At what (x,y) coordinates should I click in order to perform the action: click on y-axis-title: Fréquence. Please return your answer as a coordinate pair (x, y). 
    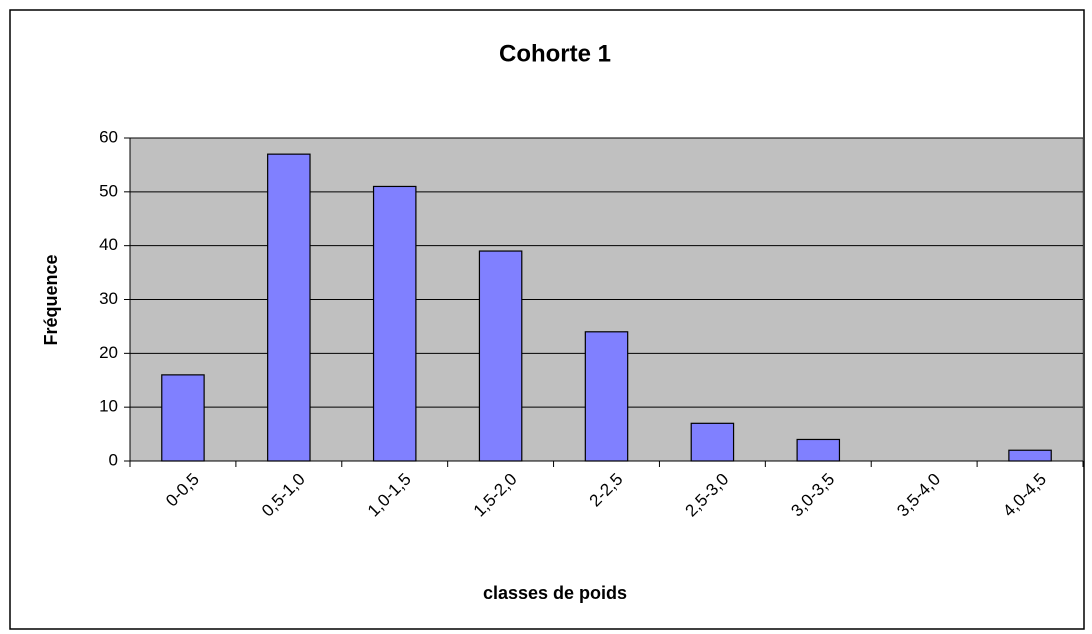
    Looking at the image, I should click on (51, 299).